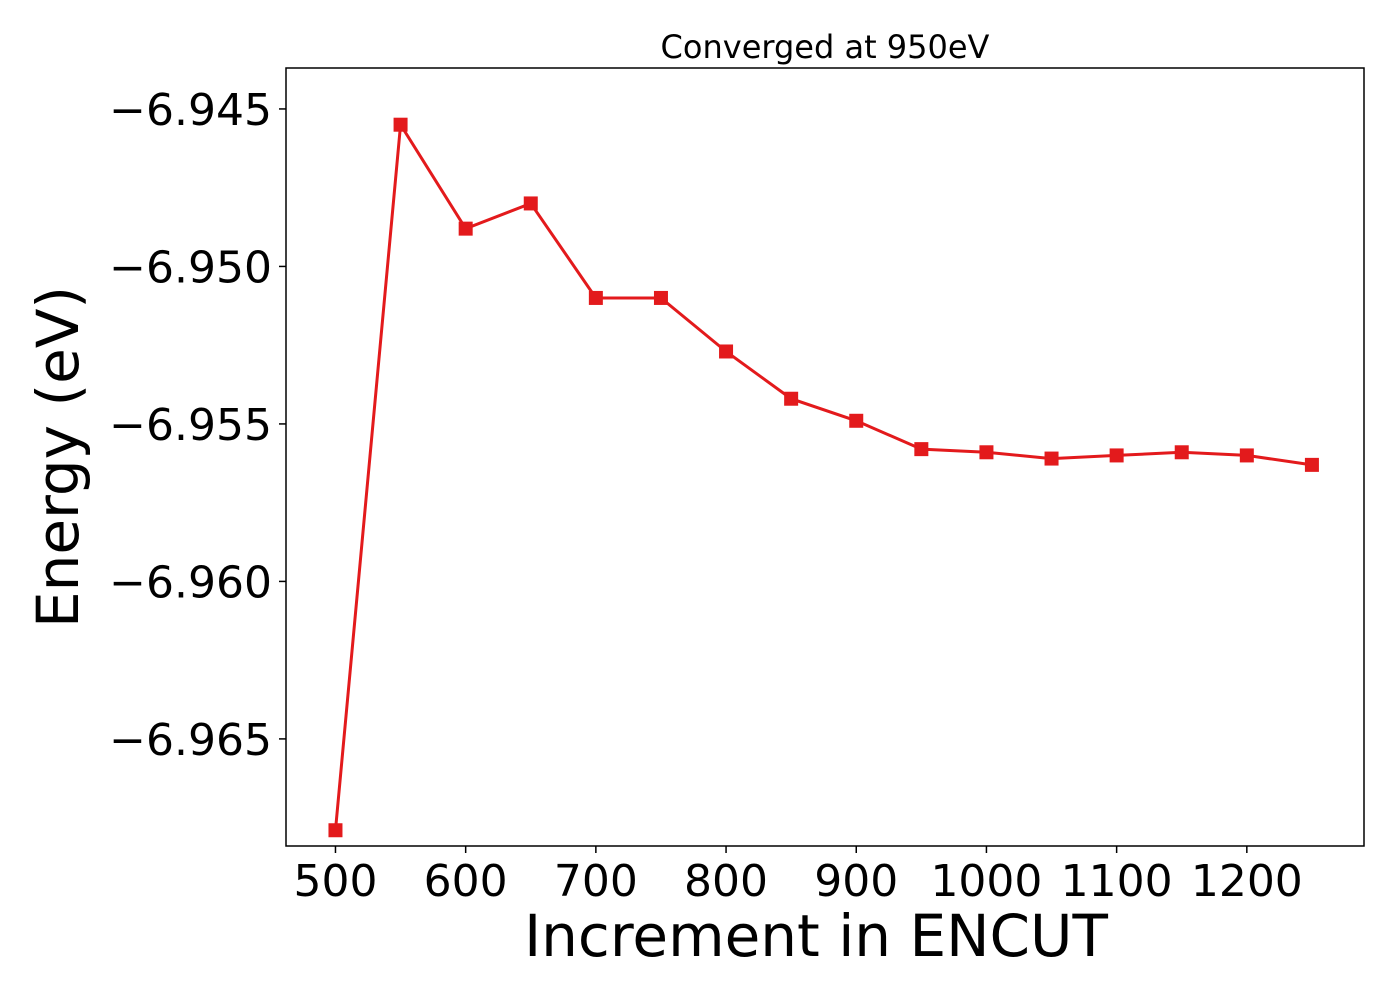 The height and width of the screenshot is (1000, 1400). I want to click on x-axis-label: Increment in ENCUT, so click(816, 936).